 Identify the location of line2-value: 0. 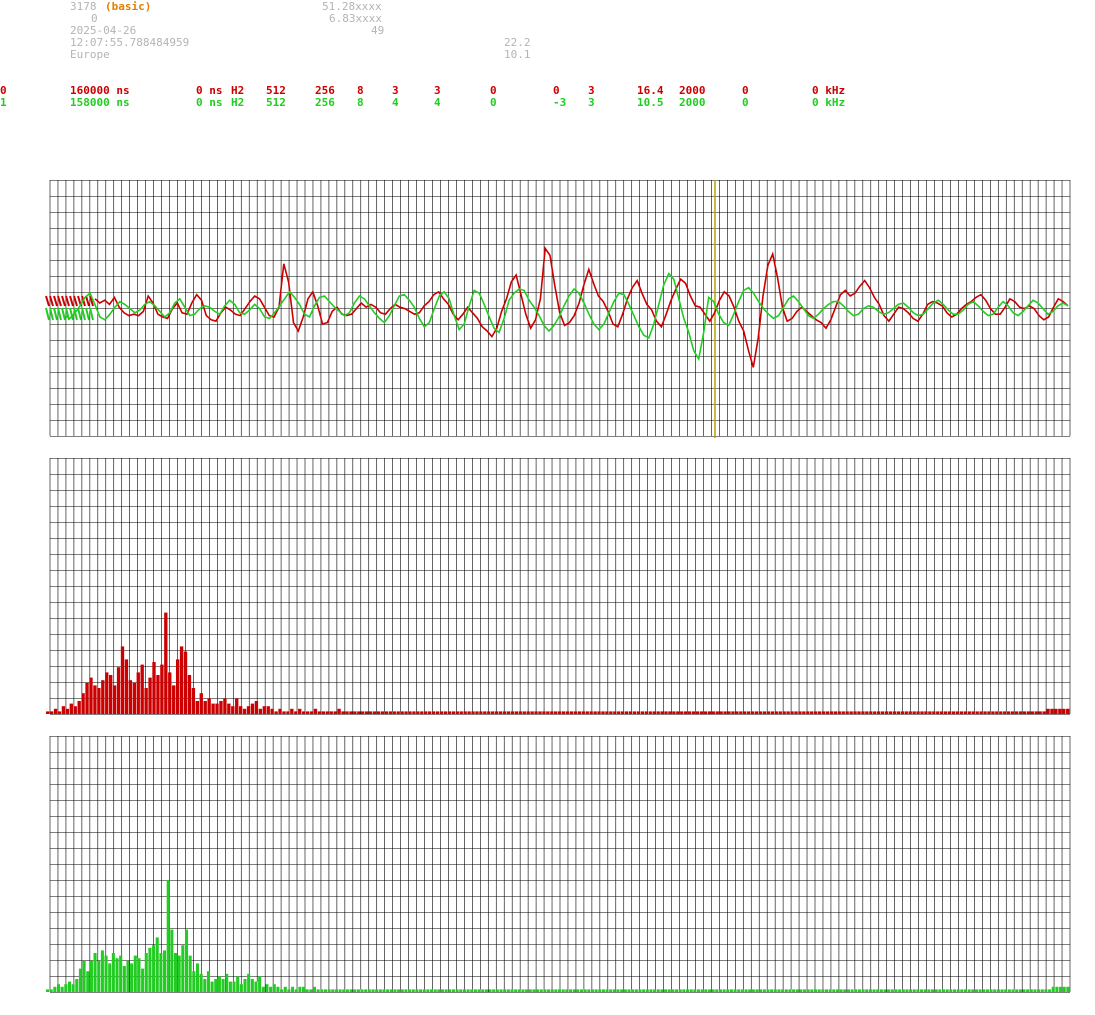
(94, 18).